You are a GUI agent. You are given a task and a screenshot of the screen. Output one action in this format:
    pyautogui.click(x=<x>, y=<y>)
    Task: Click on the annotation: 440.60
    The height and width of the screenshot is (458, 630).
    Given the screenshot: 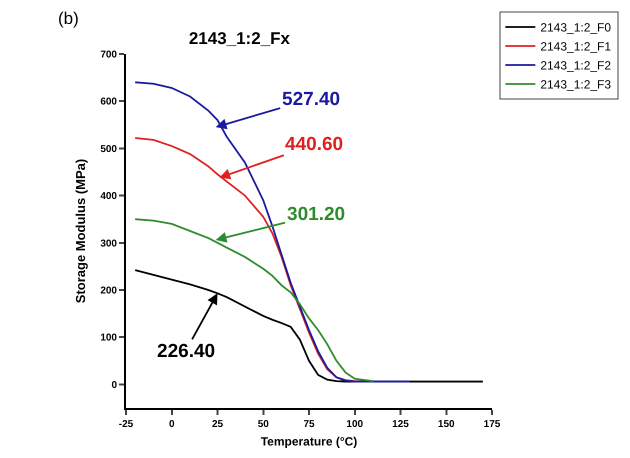 What is the action you would take?
    pyautogui.click(x=314, y=144)
    